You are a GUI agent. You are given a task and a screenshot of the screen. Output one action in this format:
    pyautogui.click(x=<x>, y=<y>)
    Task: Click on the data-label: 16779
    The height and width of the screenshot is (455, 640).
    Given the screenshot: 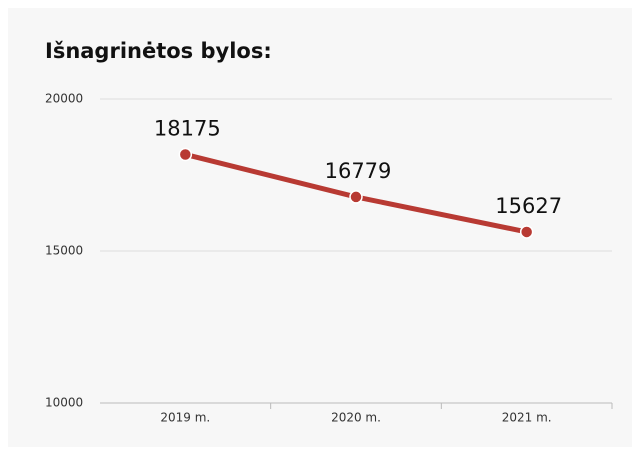 What is the action you would take?
    pyautogui.click(x=358, y=171)
    